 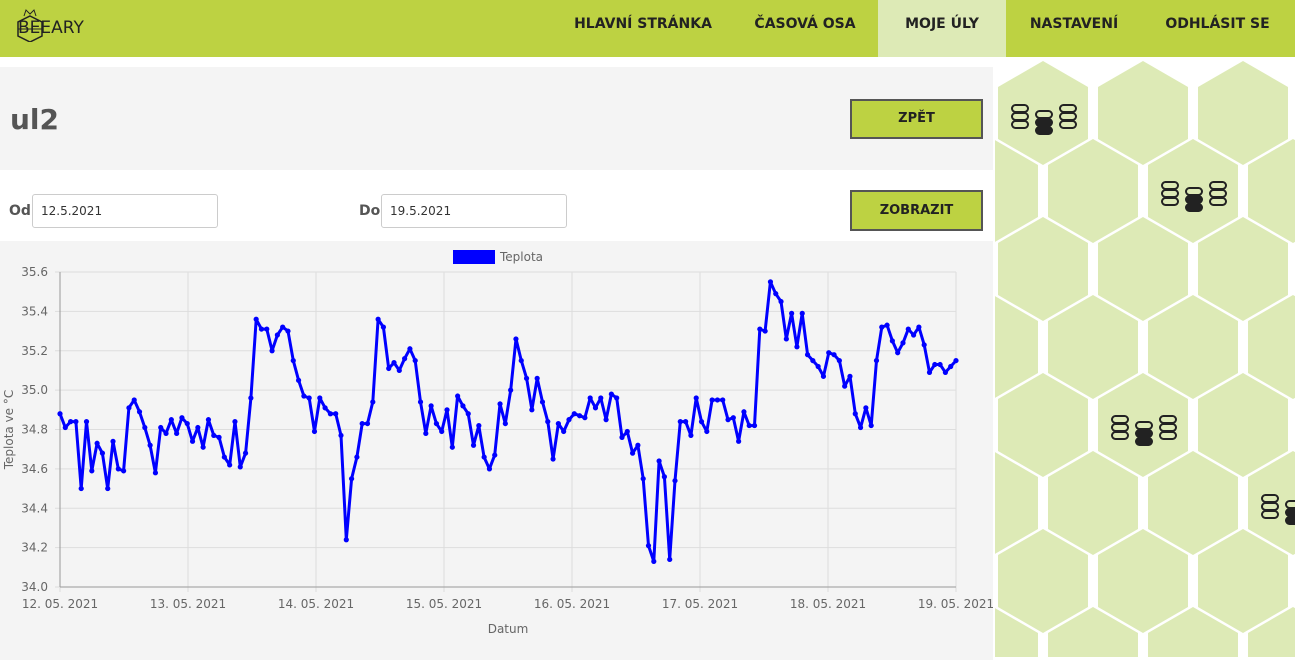 I want to click on x-tick-label: 15. 05. 2021, so click(x=444, y=604).